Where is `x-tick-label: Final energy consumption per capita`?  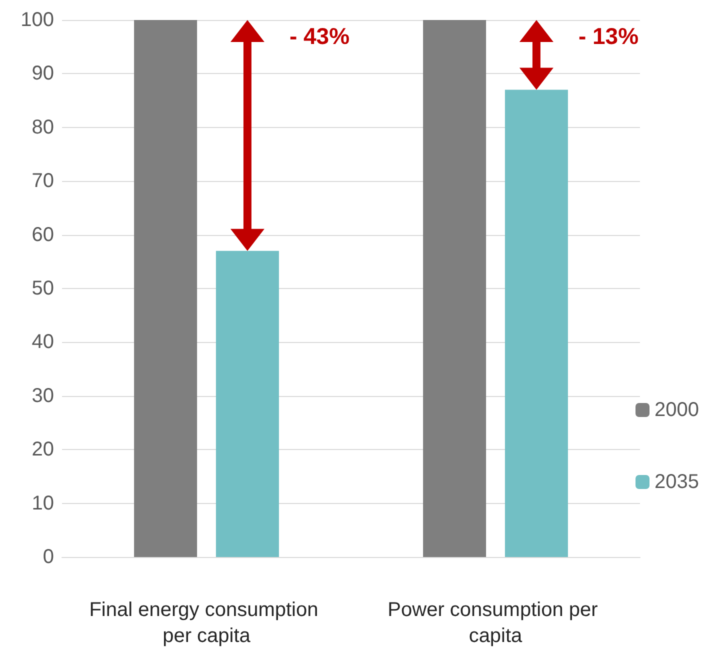 x-tick-label: Final energy consumption per capita is located at coordinates (206, 623).